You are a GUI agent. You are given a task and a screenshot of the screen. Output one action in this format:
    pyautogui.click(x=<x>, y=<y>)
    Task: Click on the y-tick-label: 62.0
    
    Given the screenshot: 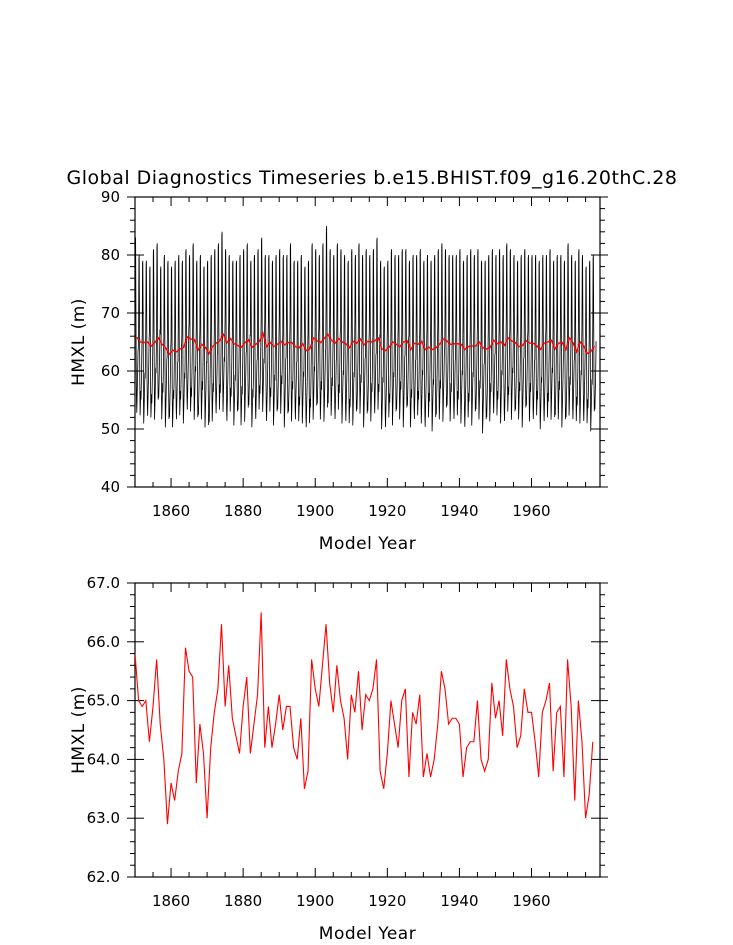 What is the action you would take?
    pyautogui.click(x=103, y=877)
    